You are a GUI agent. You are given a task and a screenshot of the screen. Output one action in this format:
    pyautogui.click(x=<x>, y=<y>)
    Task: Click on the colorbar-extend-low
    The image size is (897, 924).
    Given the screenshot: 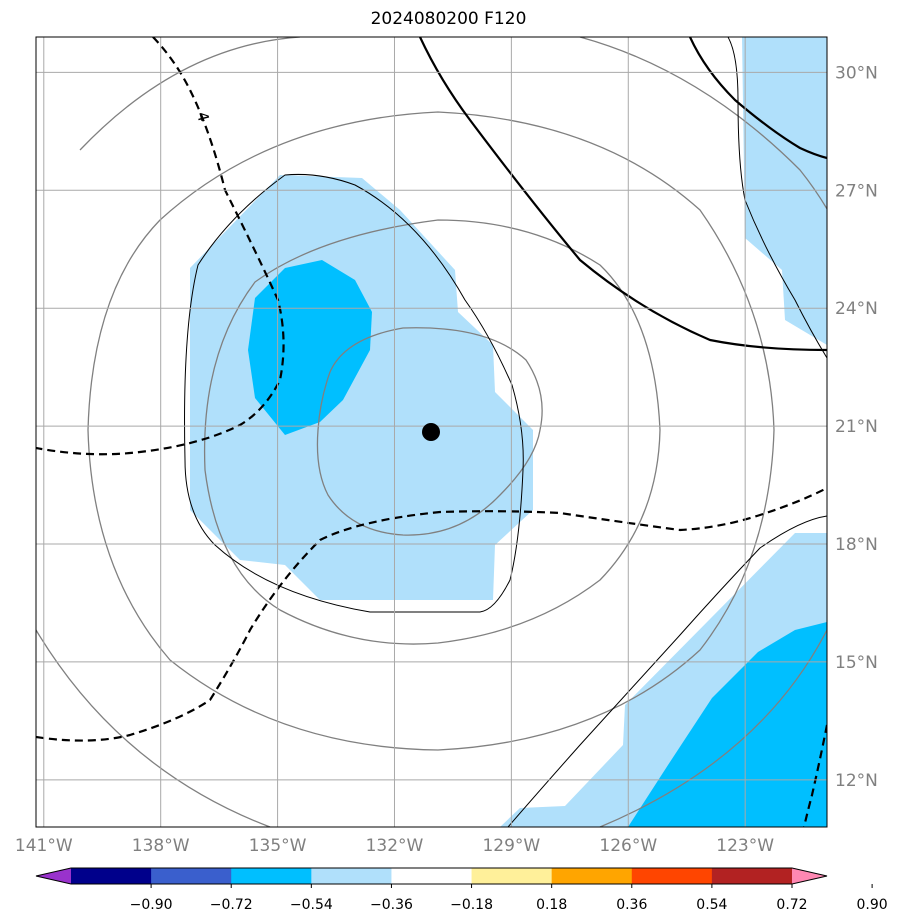 What is the action you would take?
    pyautogui.click(x=53, y=876)
    